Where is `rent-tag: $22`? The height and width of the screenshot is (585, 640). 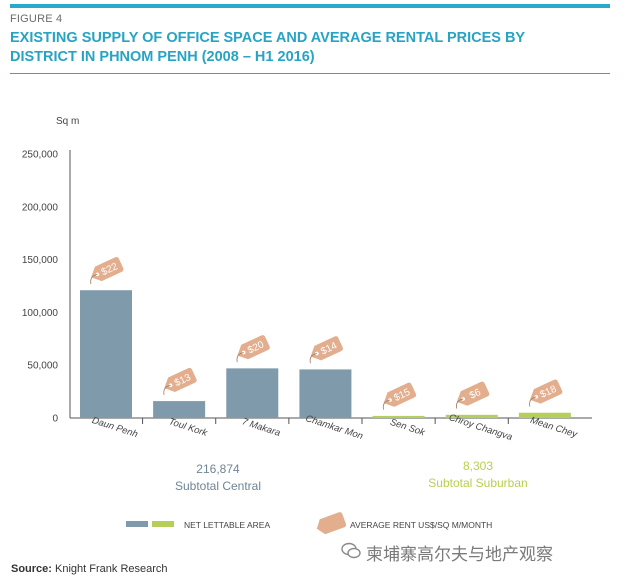 rent-tag: $22 is located at coordinates (107, 270).